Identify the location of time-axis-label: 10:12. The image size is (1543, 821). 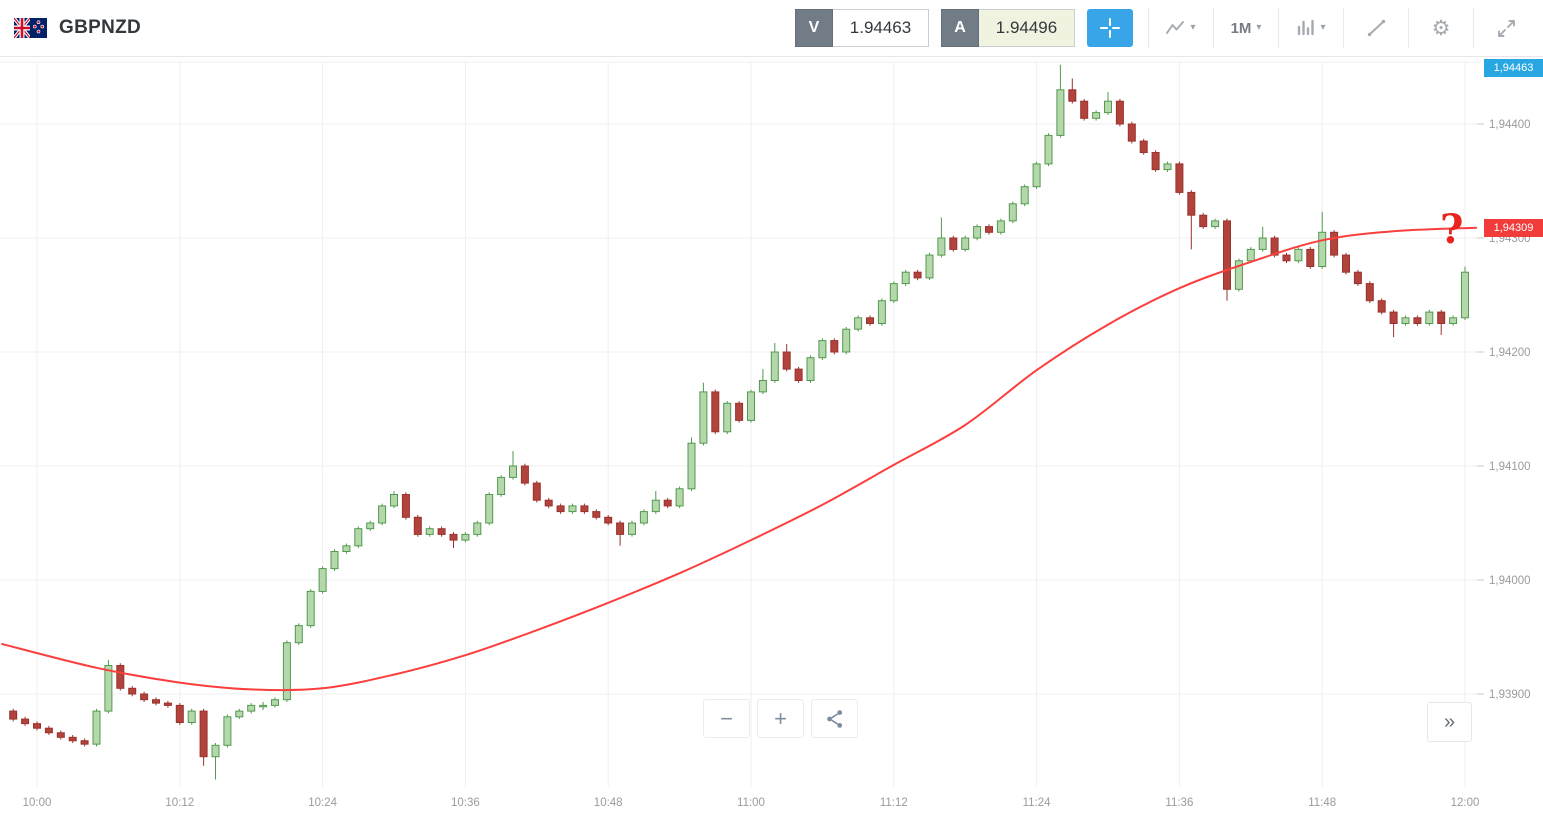
(179, 803).